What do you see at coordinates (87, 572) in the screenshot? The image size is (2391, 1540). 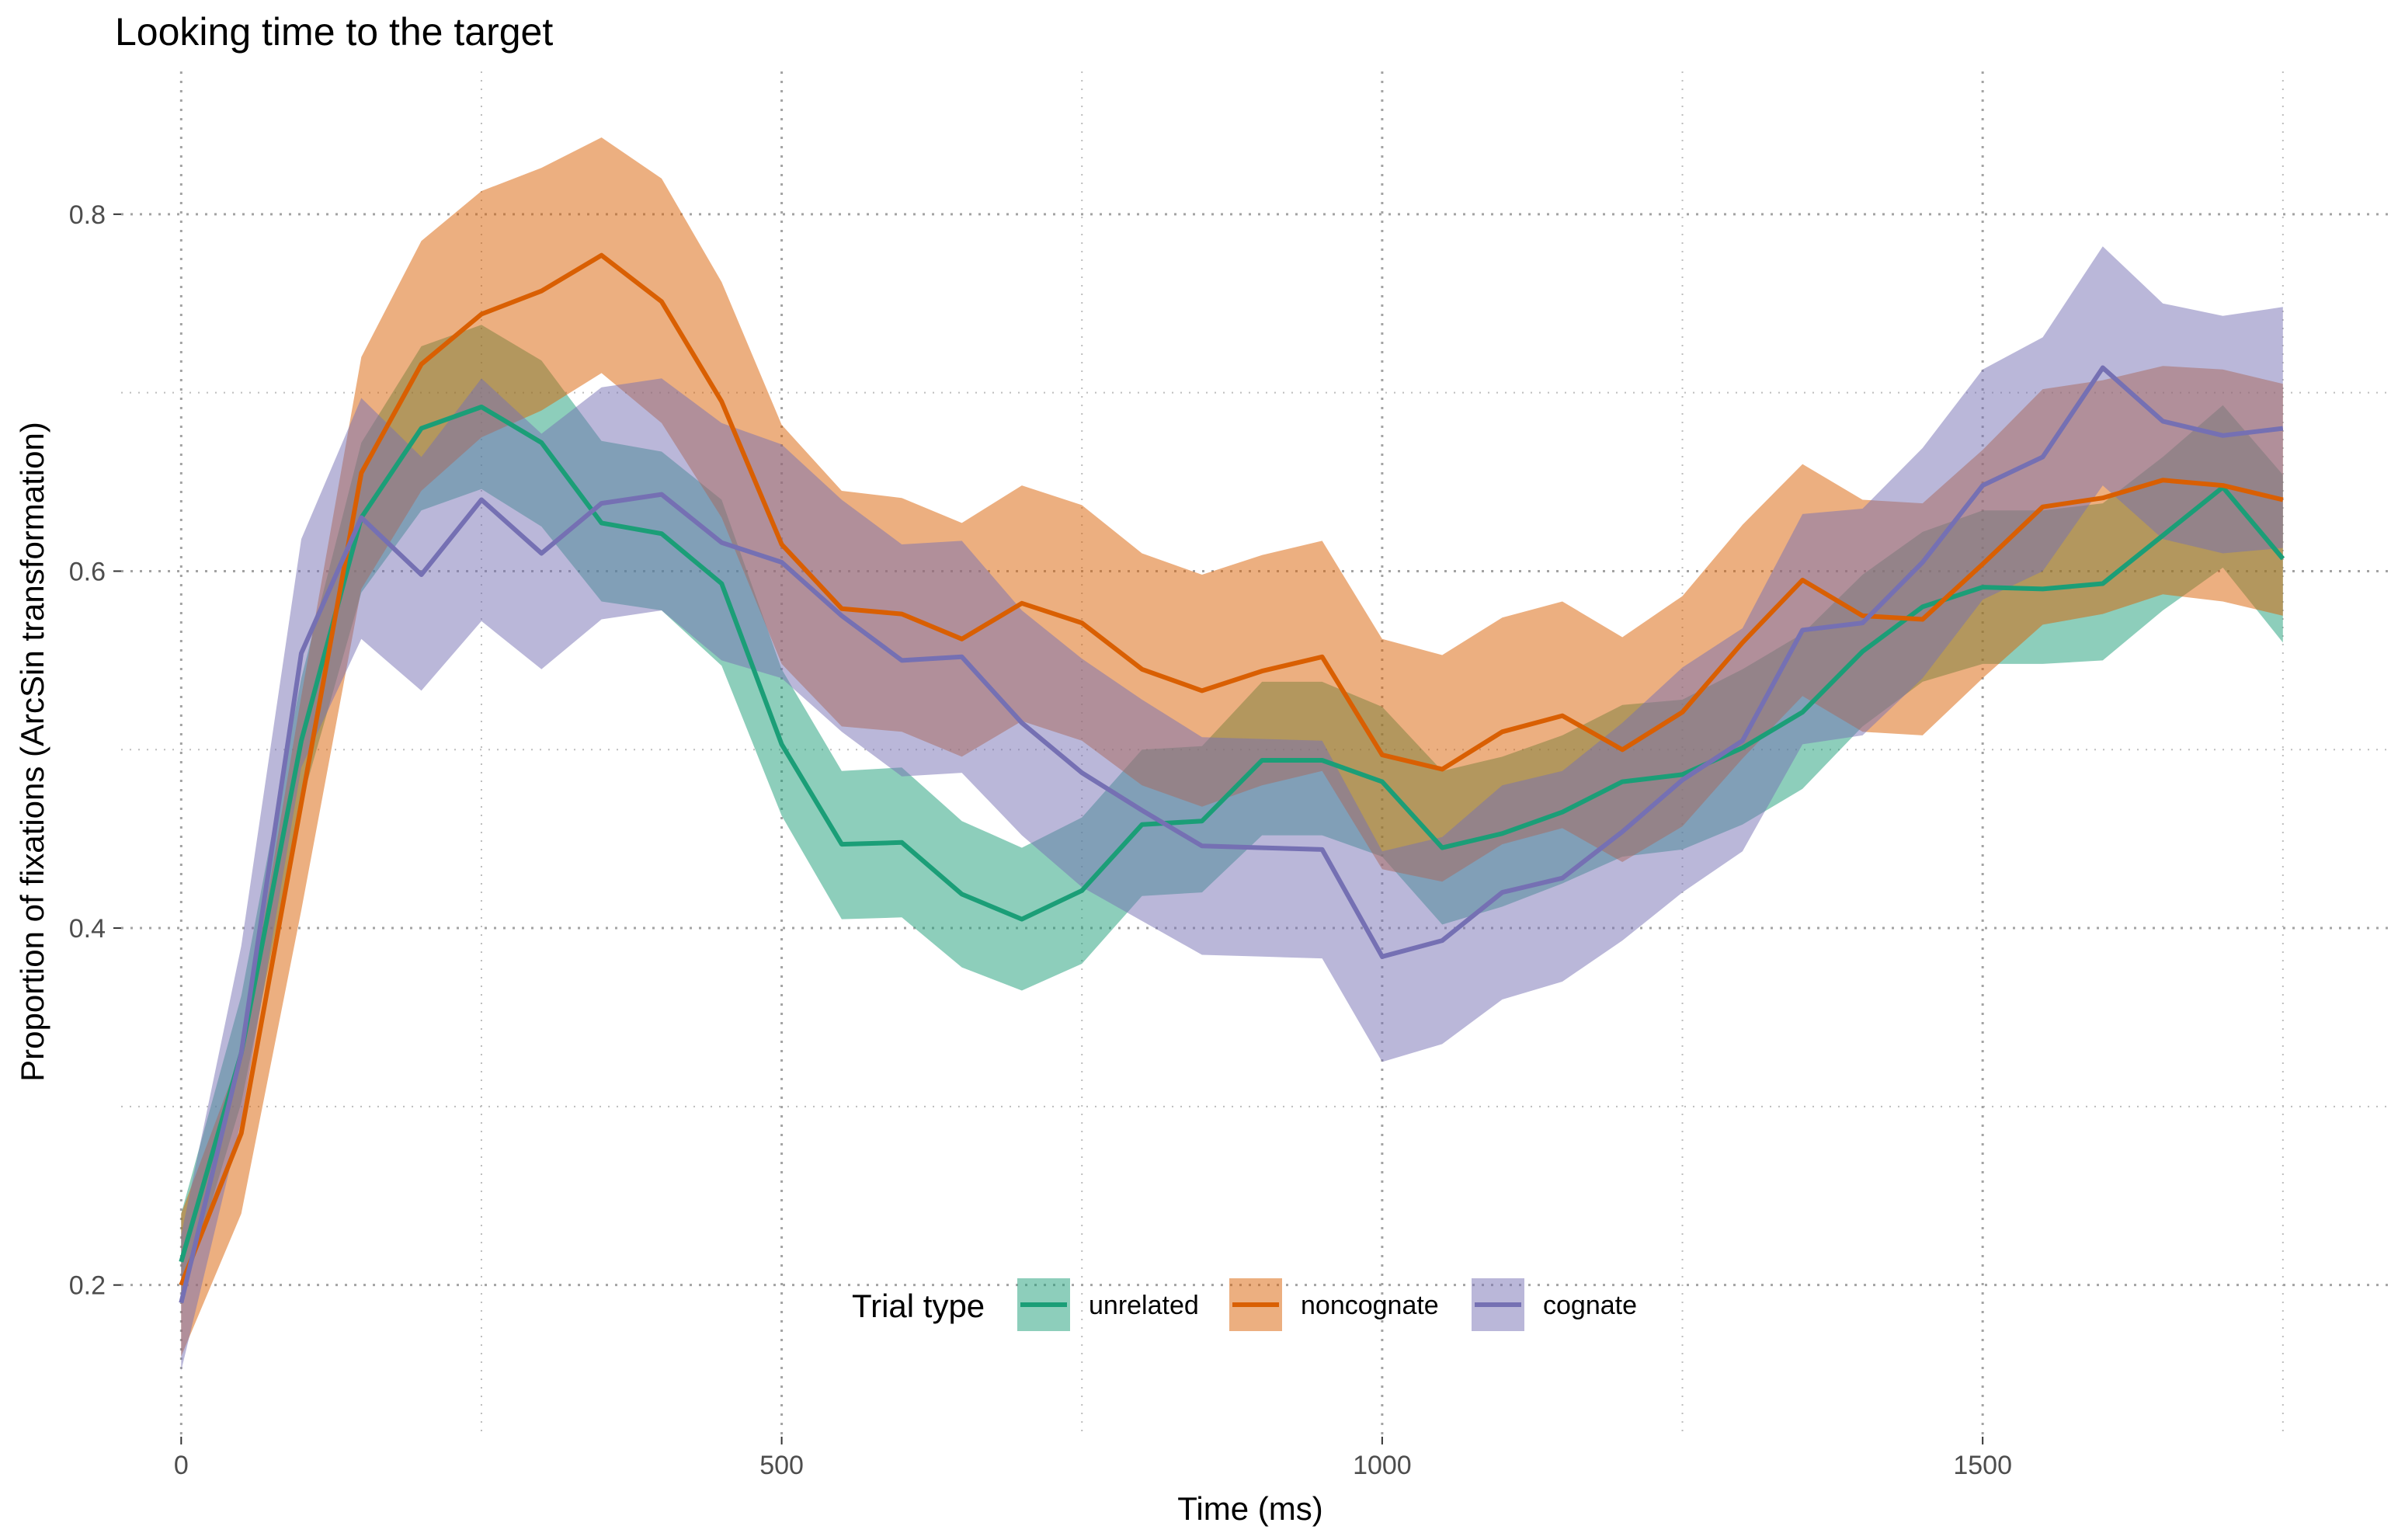 I see `y-tick-label: 0.6` at bounding box center [87, 572].